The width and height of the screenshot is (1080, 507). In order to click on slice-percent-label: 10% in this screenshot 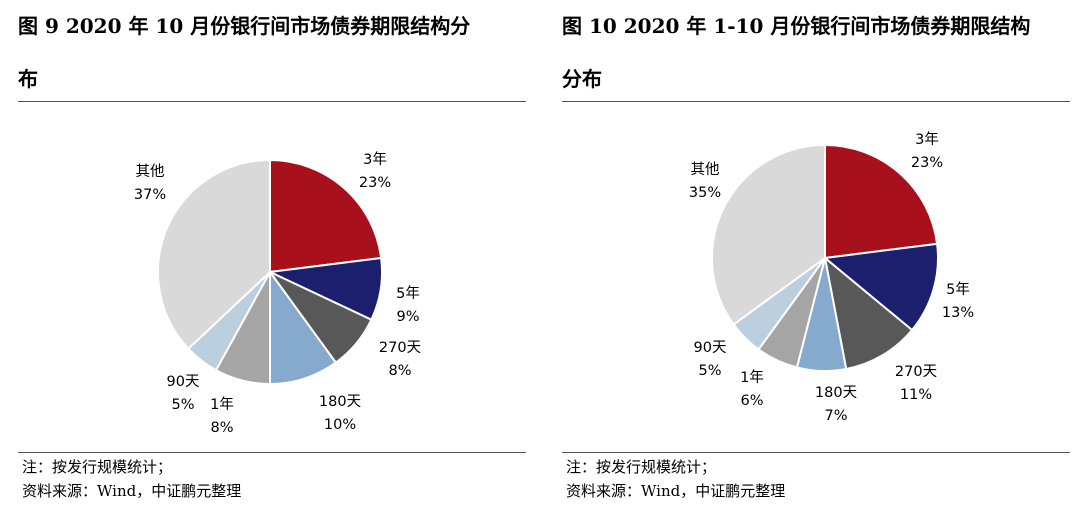, I will do `click(340, 425)`.